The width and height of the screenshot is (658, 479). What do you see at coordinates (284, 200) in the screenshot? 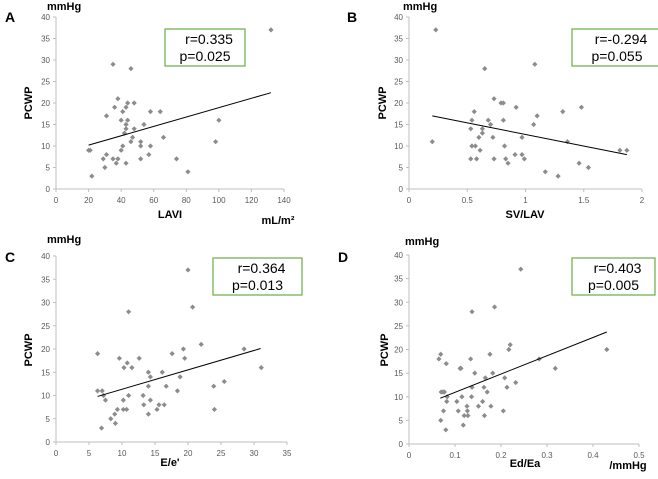
I see `x-tick-label: 140` at bounding box center [284, 200].